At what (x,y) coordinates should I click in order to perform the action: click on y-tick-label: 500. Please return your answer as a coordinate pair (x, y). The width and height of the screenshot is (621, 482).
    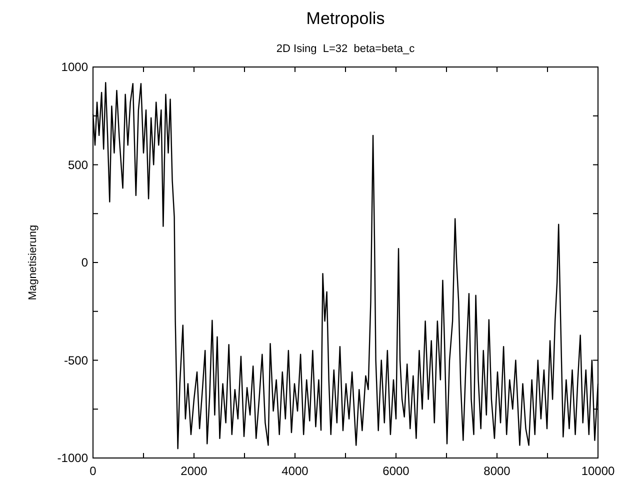
    Looking at the image, I should click on (78, 165).